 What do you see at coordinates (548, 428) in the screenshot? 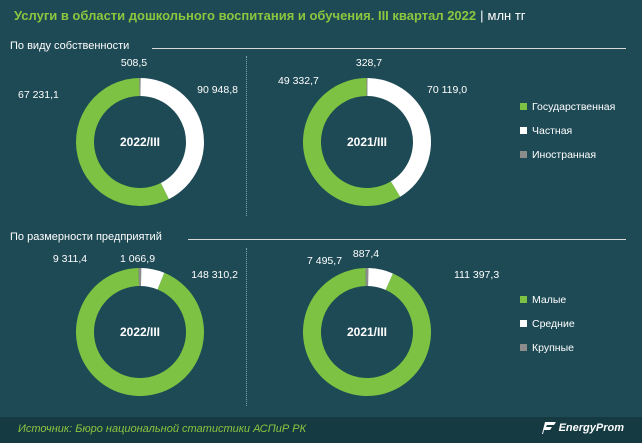
I see `logo-icon` at bounding box center [548, 428].